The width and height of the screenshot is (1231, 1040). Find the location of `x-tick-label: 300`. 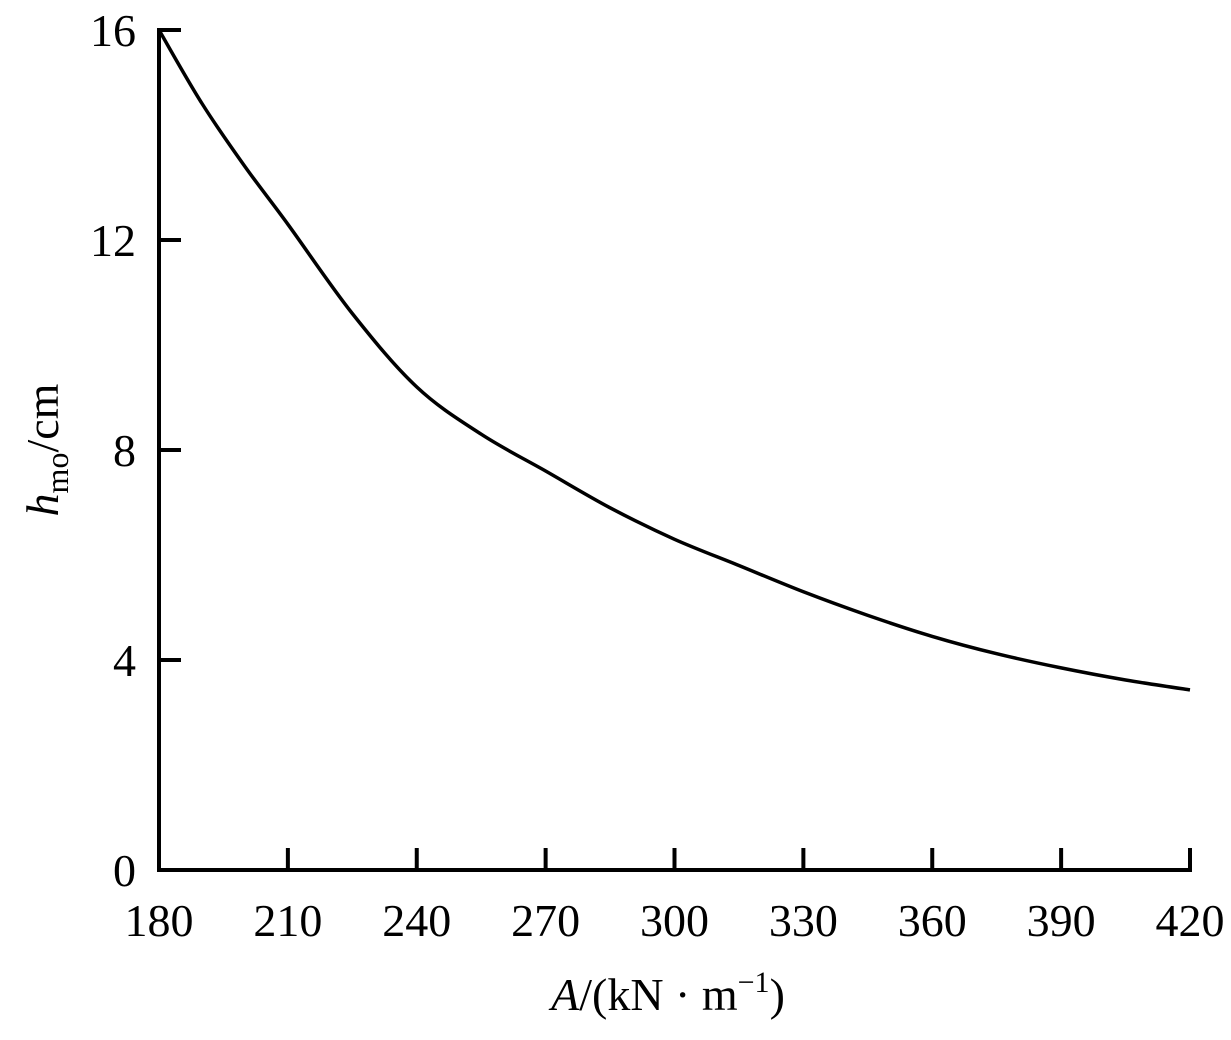

x-tick-label: 300 is located at coordinates (674, 920).